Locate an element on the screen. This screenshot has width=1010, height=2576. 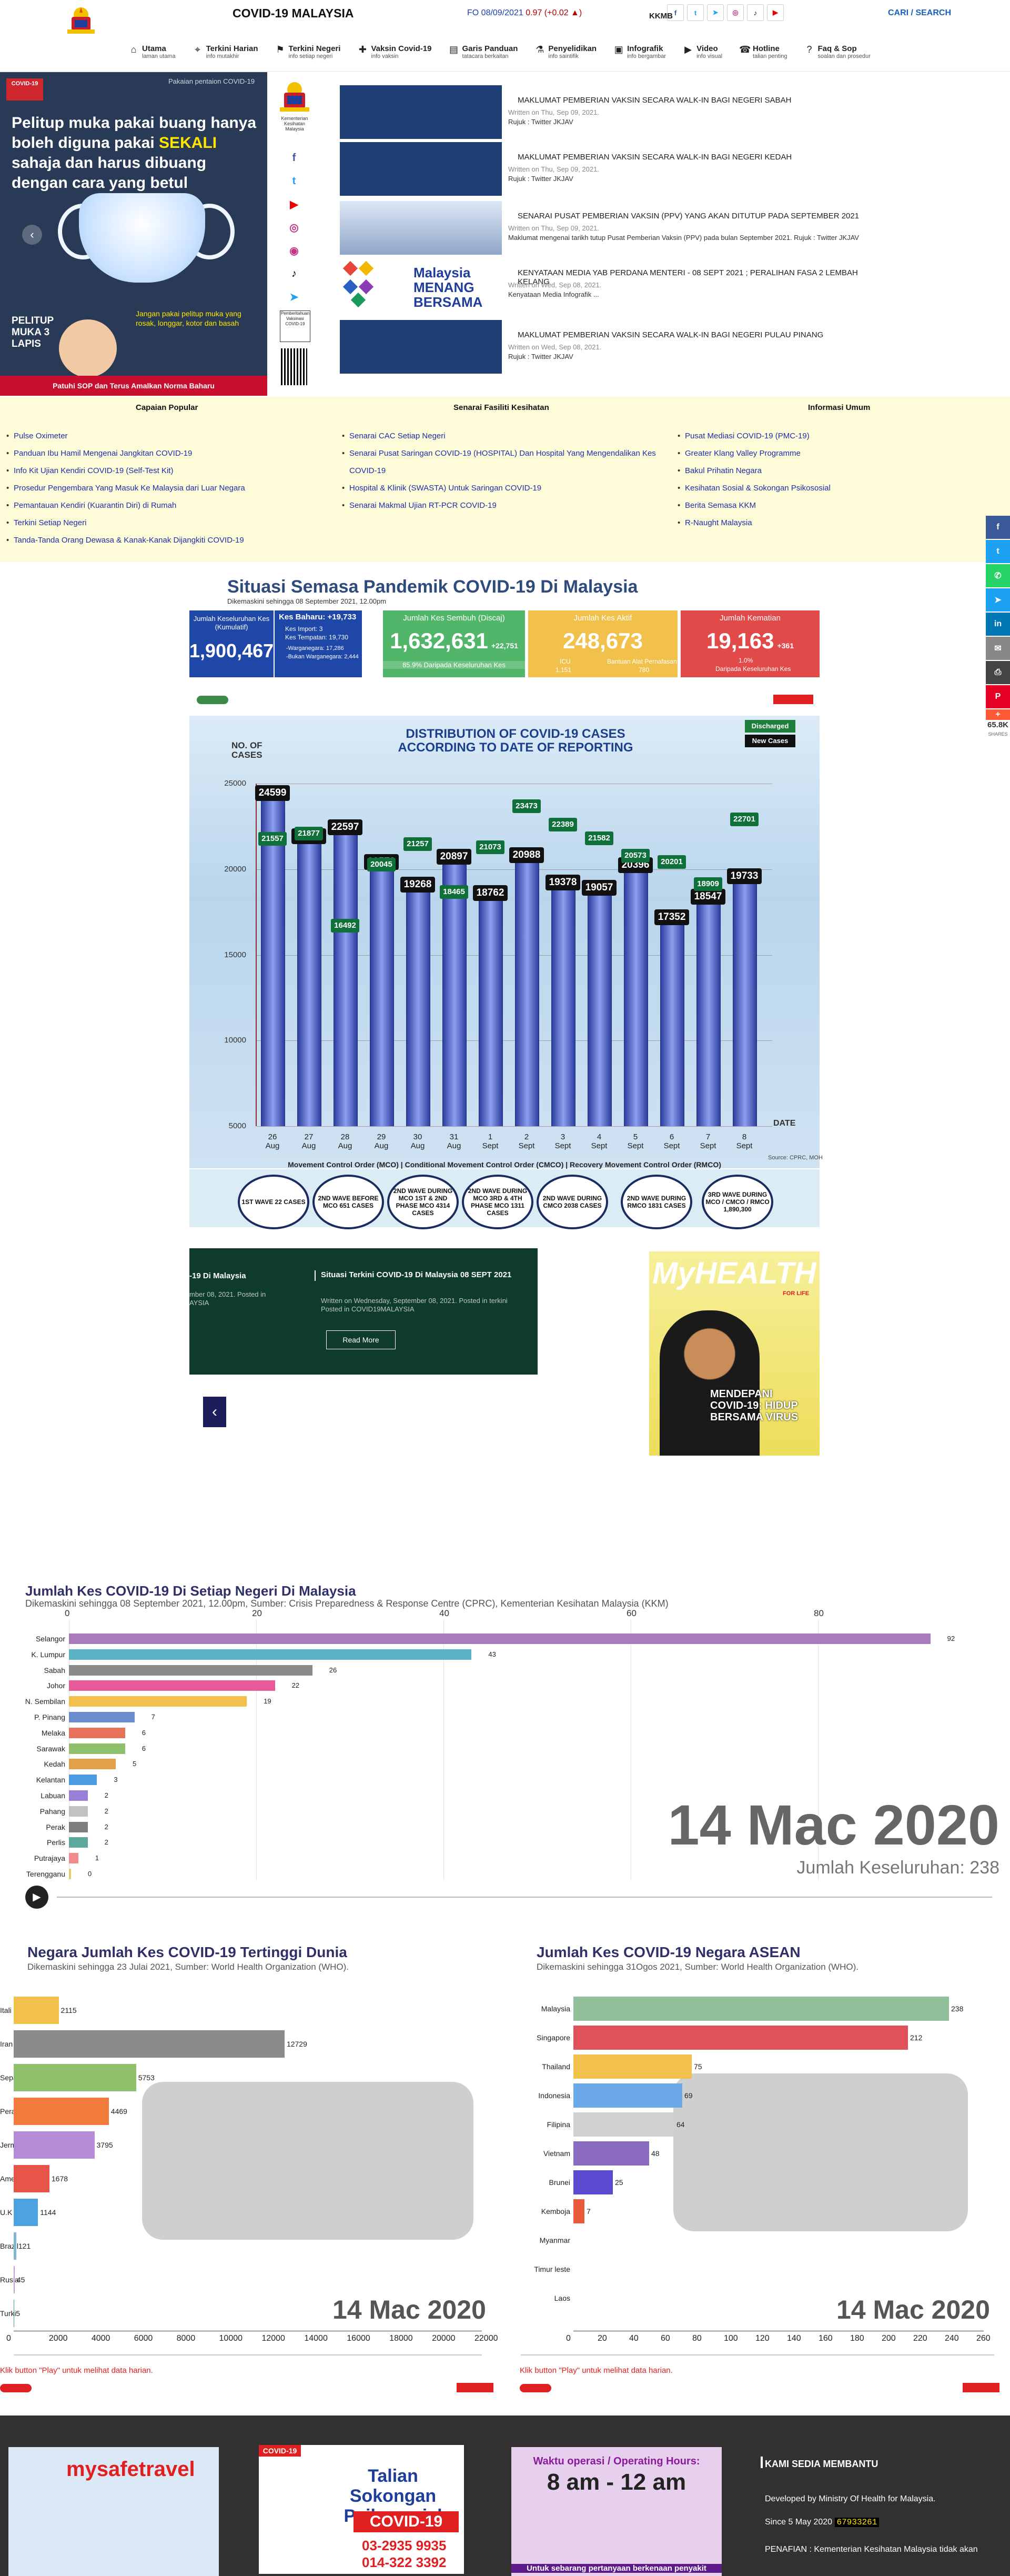
x-tick-label: 160 is located at coordinates (826, 2338).